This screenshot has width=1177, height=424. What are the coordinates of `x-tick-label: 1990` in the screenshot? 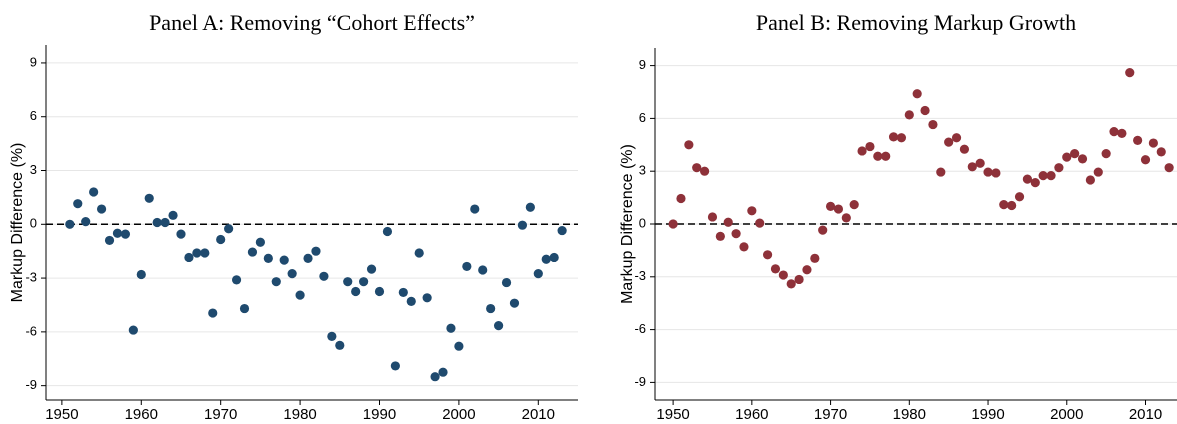 It's located at (987, 414).